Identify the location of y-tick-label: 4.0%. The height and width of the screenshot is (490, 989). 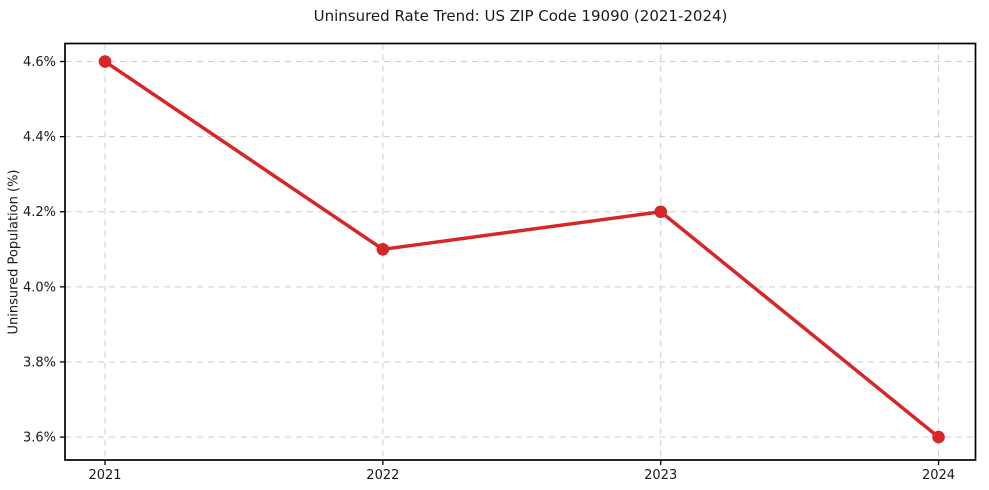
(39, 287).